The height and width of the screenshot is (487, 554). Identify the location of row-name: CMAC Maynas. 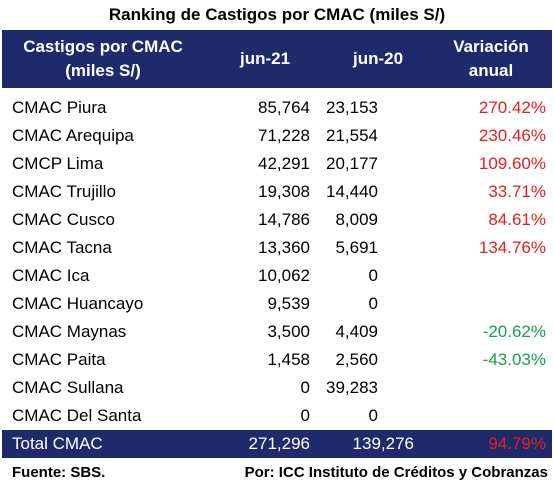
(69, 331).